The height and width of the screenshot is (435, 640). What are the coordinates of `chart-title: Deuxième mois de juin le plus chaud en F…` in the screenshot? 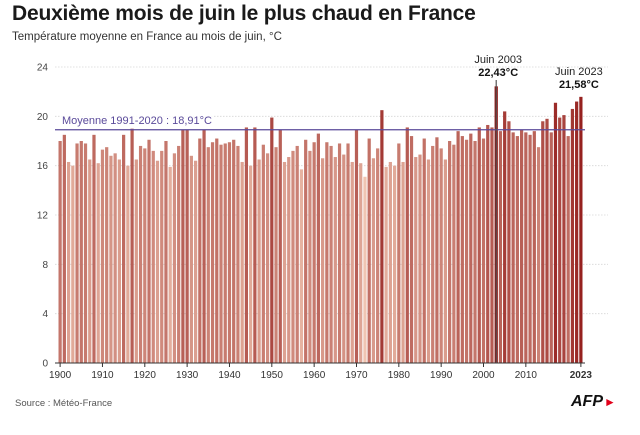 It's located at (244, 13).